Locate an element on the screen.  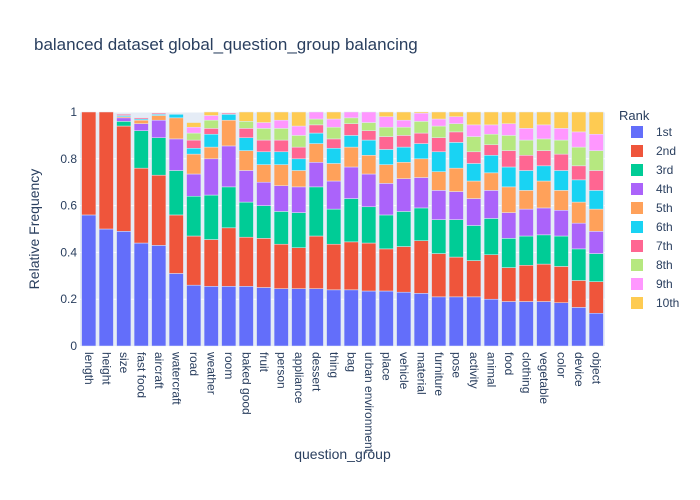
legend-label: 9th is located at coordinates (664, 284).